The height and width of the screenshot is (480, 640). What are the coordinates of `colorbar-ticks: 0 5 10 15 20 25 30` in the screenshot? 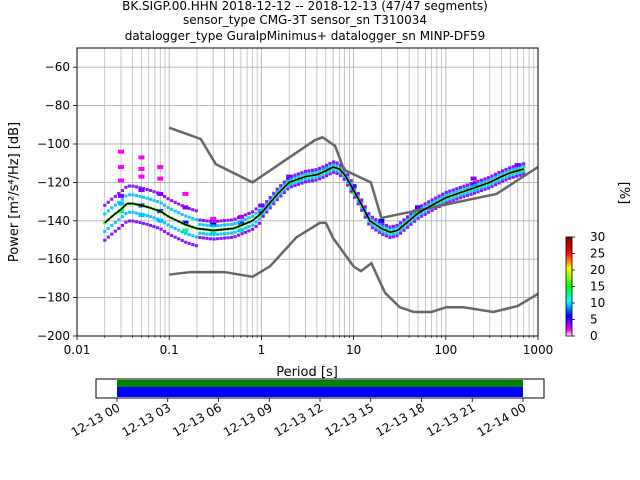 It's located at (588, 286).